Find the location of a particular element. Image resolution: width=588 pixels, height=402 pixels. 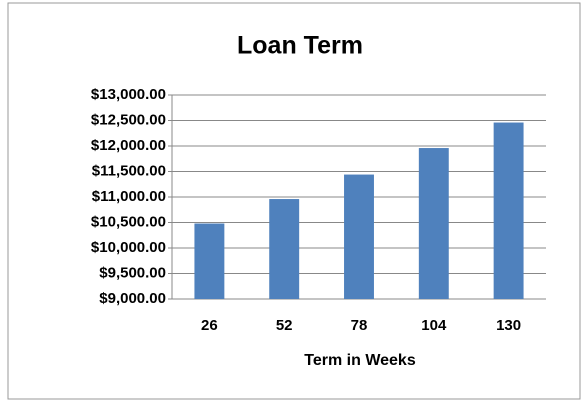

x-tick-label: 52 is located at coordinates (284, 325).